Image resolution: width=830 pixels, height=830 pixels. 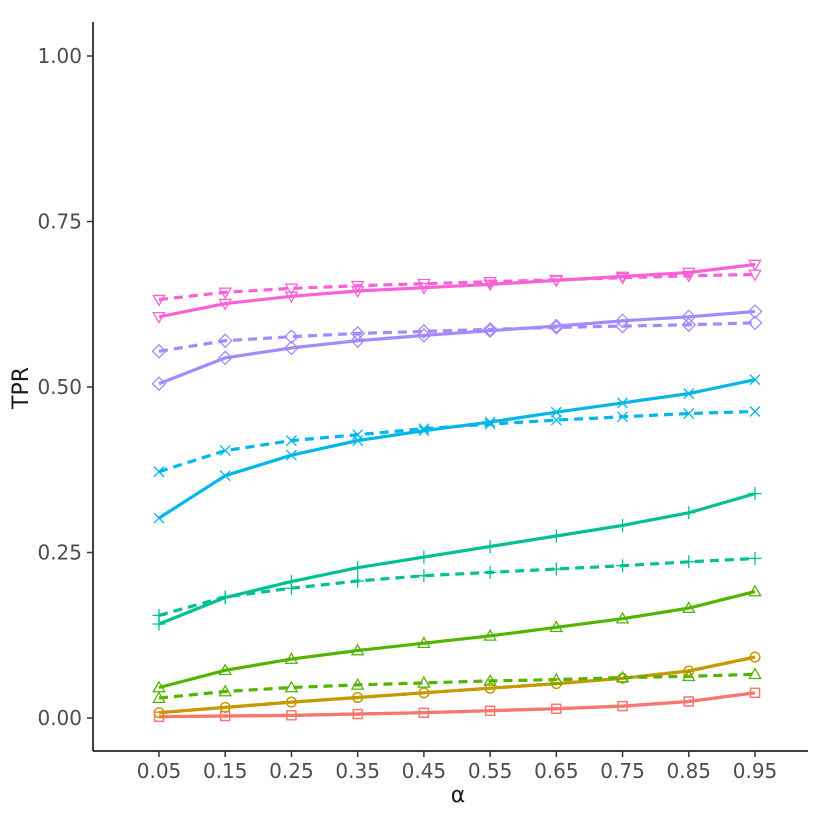 I want to click on x-tick-label: 0.85, so click(x=689, y=771).